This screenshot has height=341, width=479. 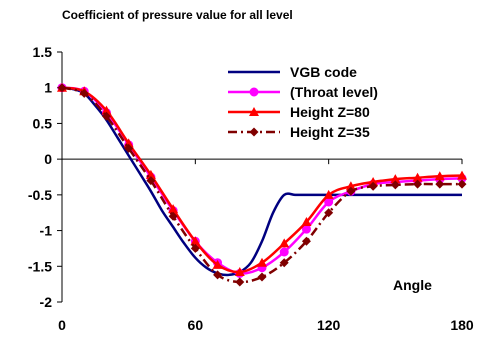 I want to click on x-tick-label: 180, so click(x=462, y=325).